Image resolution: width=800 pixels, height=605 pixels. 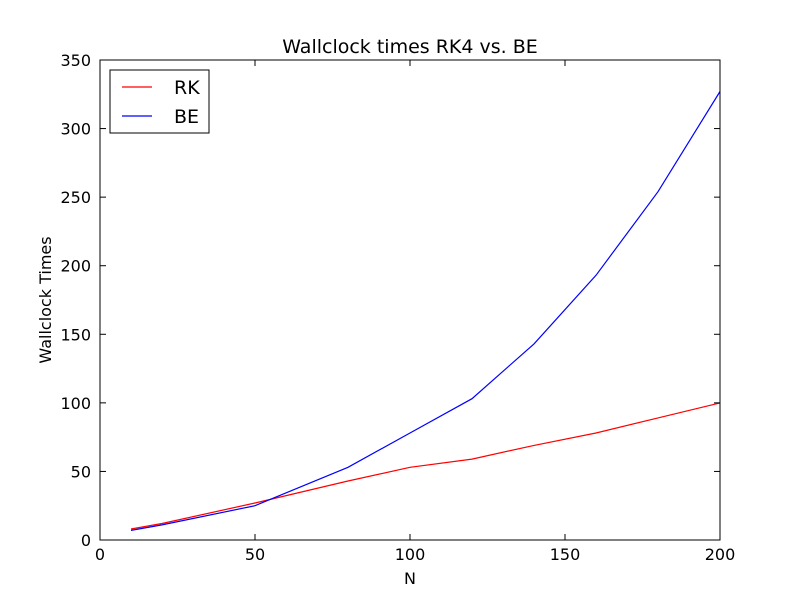 What do you see at coordinates (186, 117) in the screenshot?
I see `legend-label-be: BE` at bounding box center [186, 117].